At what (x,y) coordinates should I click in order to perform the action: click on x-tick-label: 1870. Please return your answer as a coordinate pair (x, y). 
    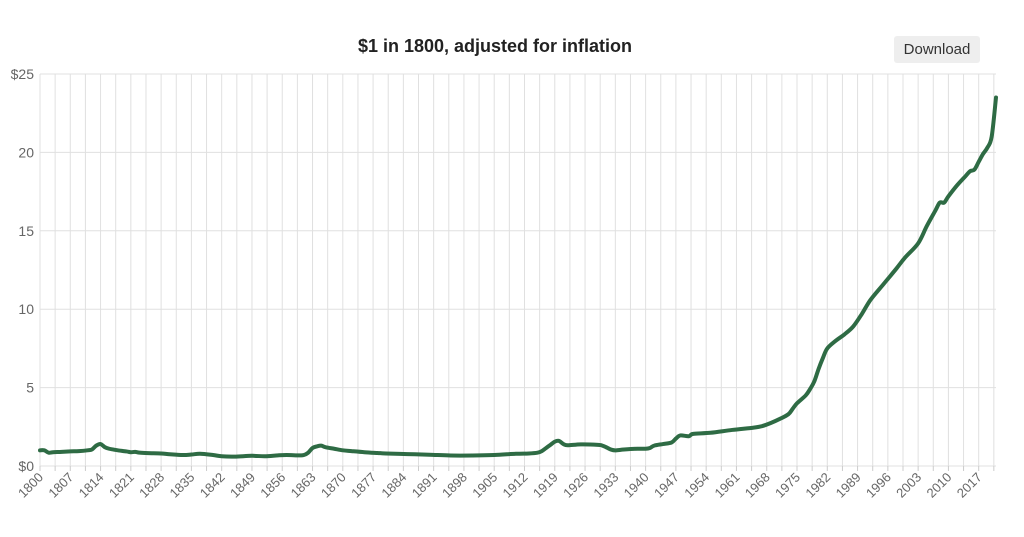
    Looking at the image, I should click on (333, 485).